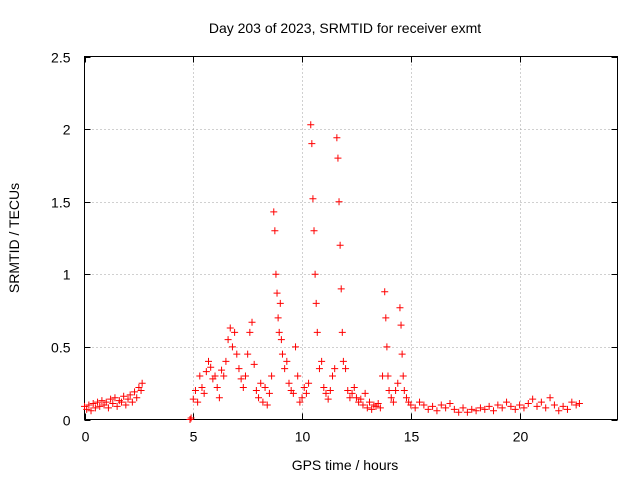 The width and height of the screenshot is (640, 480). I want to click on y-tick-label: 0, so click(67, 421).